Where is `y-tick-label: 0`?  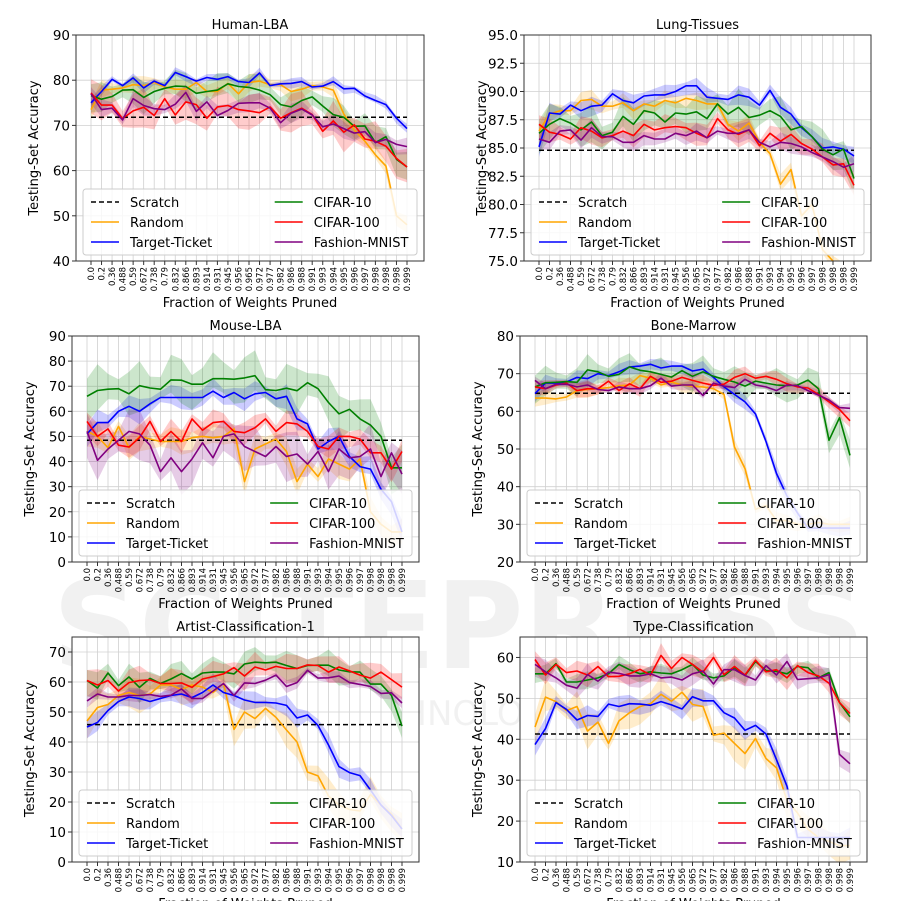 y-tick-label: 0 is located at coordinates (61, 563).